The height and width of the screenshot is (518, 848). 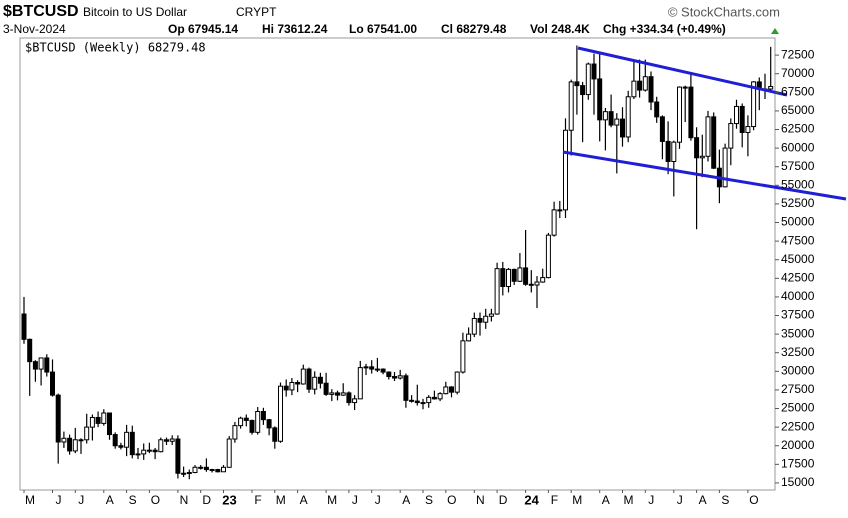 What do you see at coordinates (135, 12) in the screenshot?
I see `subtitle: Bitcoin to US Dollar` at bounding box center [135, 12].